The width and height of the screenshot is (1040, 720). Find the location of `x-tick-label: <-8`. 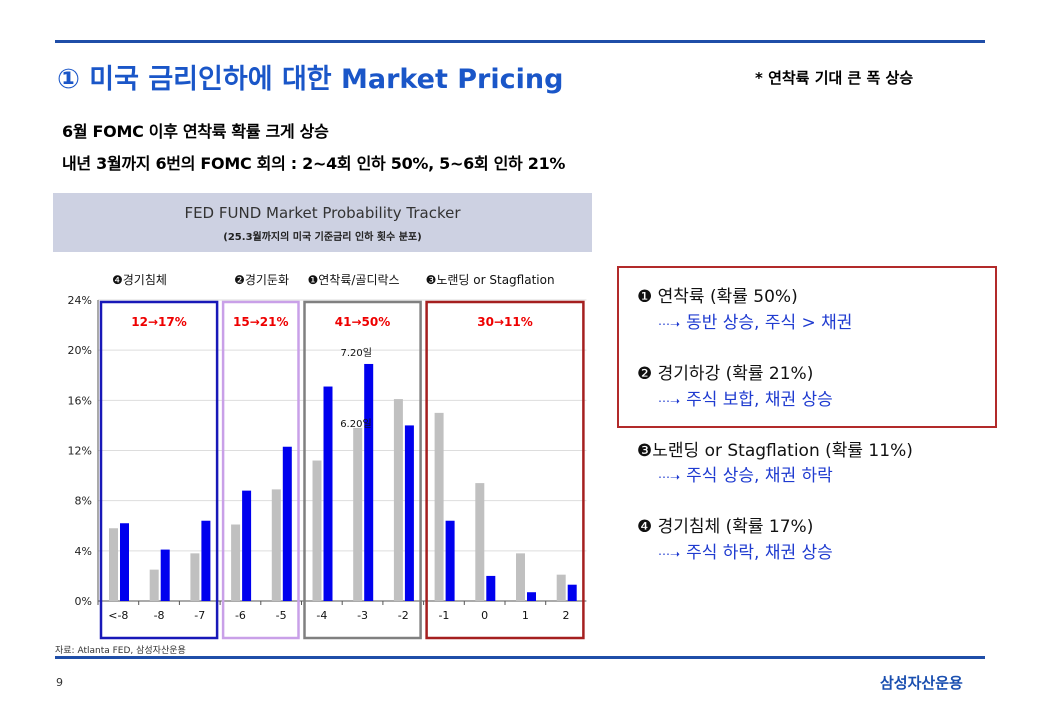

x-tick-label: <-8 is located at coordinates (118, 615).